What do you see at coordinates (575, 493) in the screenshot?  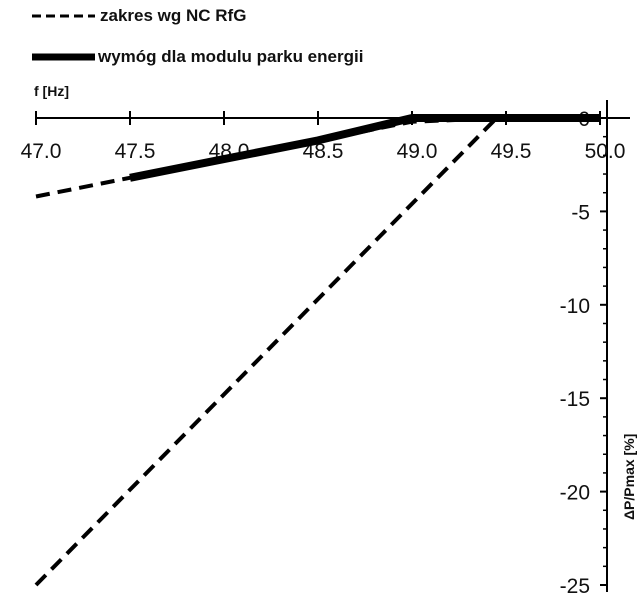 I see `y-tick-label: -20` at bounding box center [575, 493].